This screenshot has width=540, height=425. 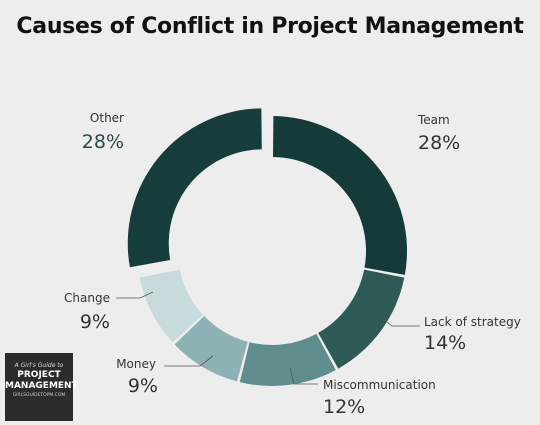 I want to click on slice-name-change: Change, so click(x=87, y=298).